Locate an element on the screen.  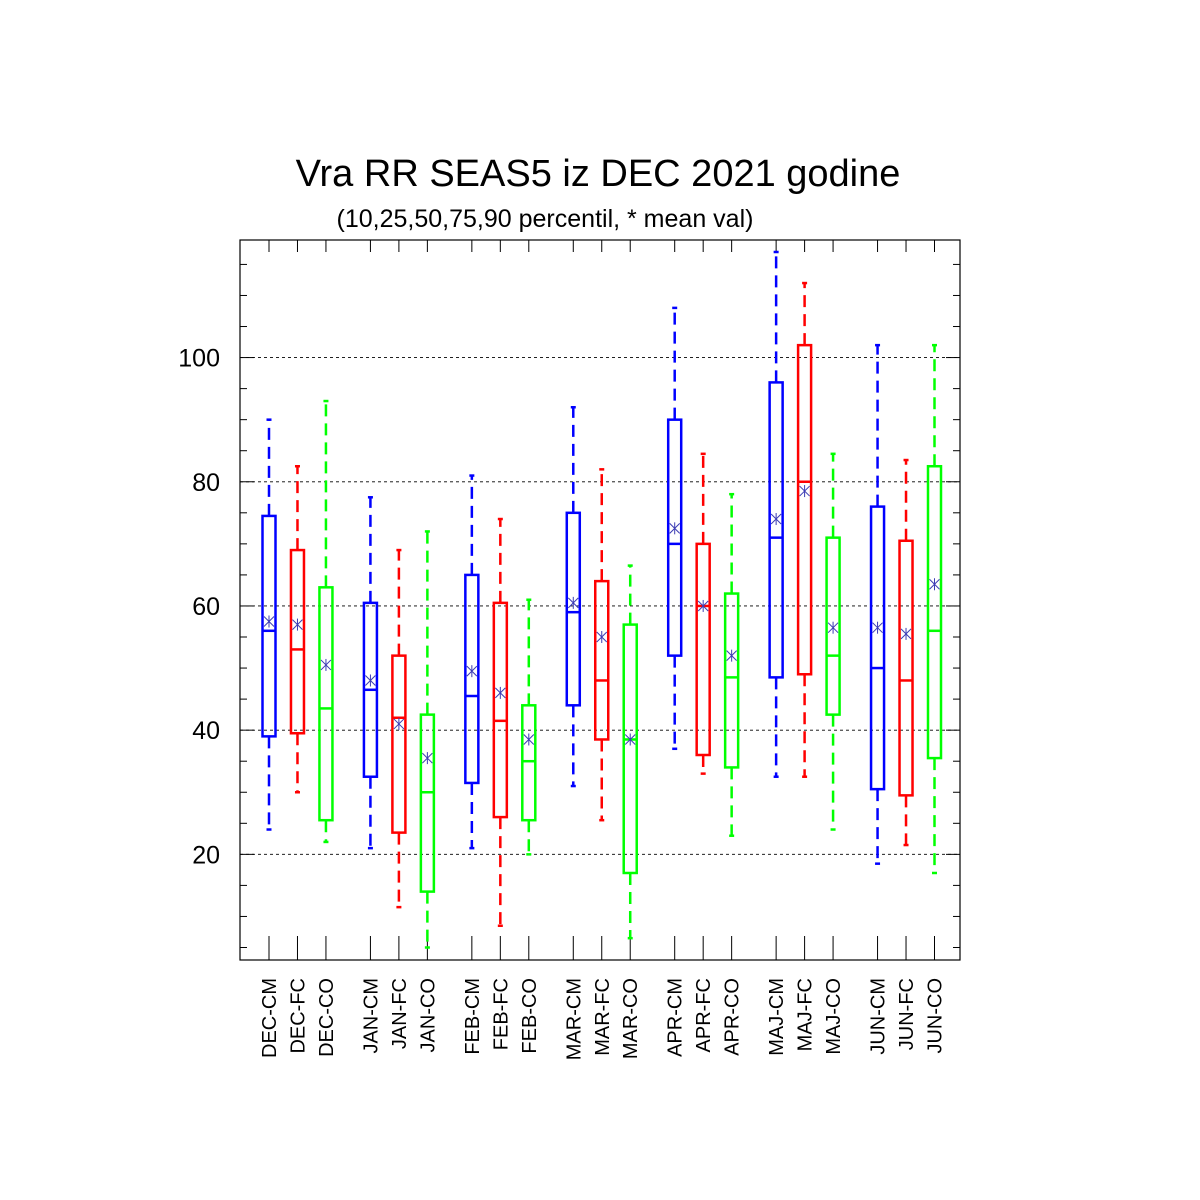
box-jun-fc is located at coordinates (906, 652).